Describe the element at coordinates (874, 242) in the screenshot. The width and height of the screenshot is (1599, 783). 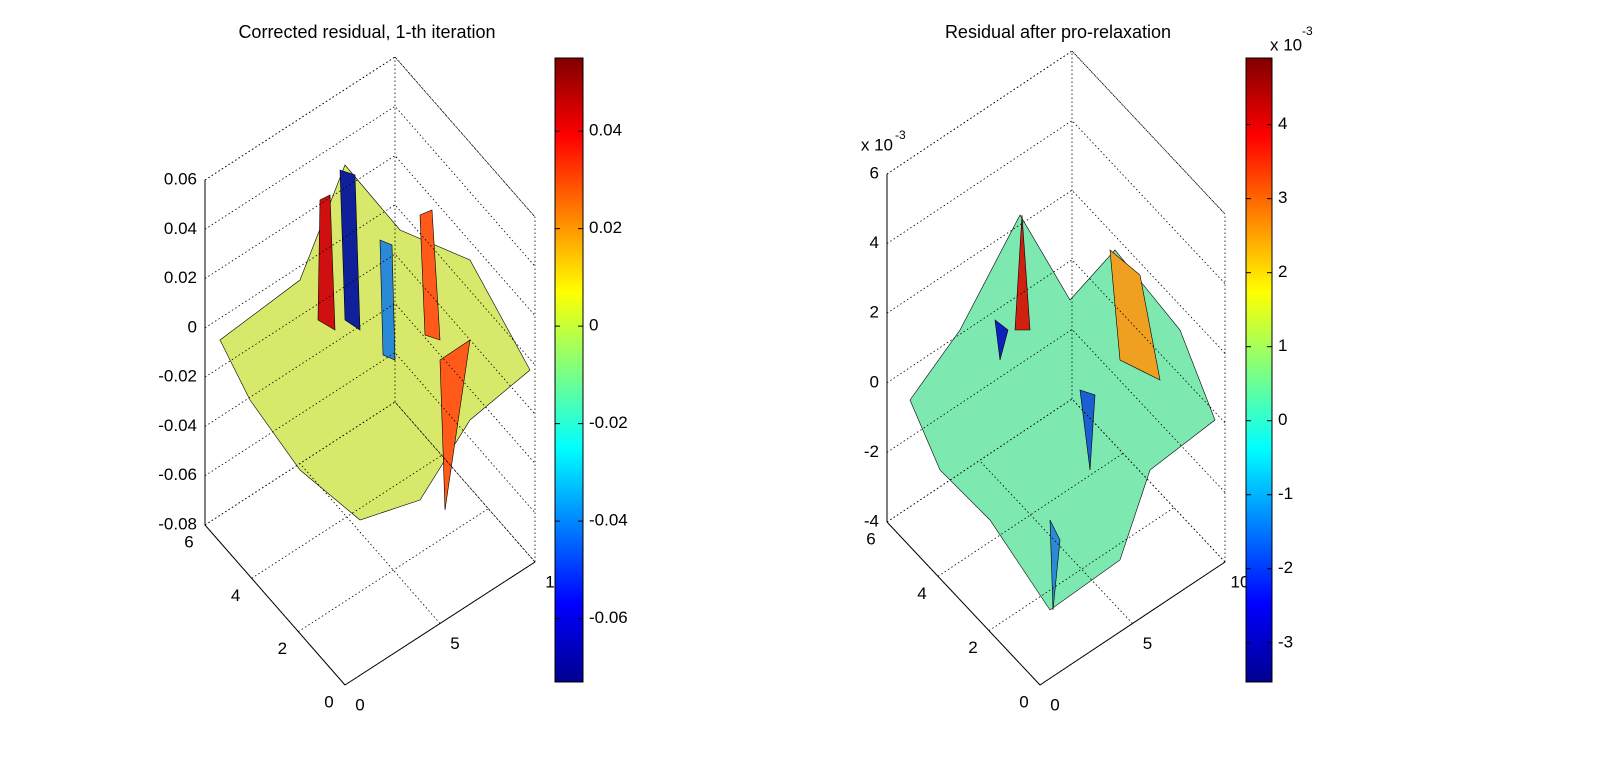
I see `z-tick-label: 4` at that location.